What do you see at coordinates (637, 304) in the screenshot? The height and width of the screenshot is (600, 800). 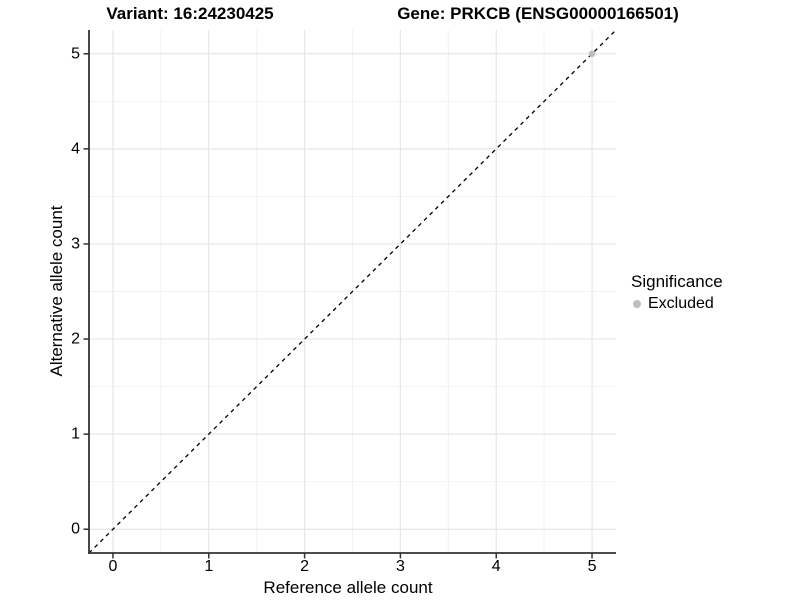 I see `legend-point-icon` at bounding box center [637, 304].